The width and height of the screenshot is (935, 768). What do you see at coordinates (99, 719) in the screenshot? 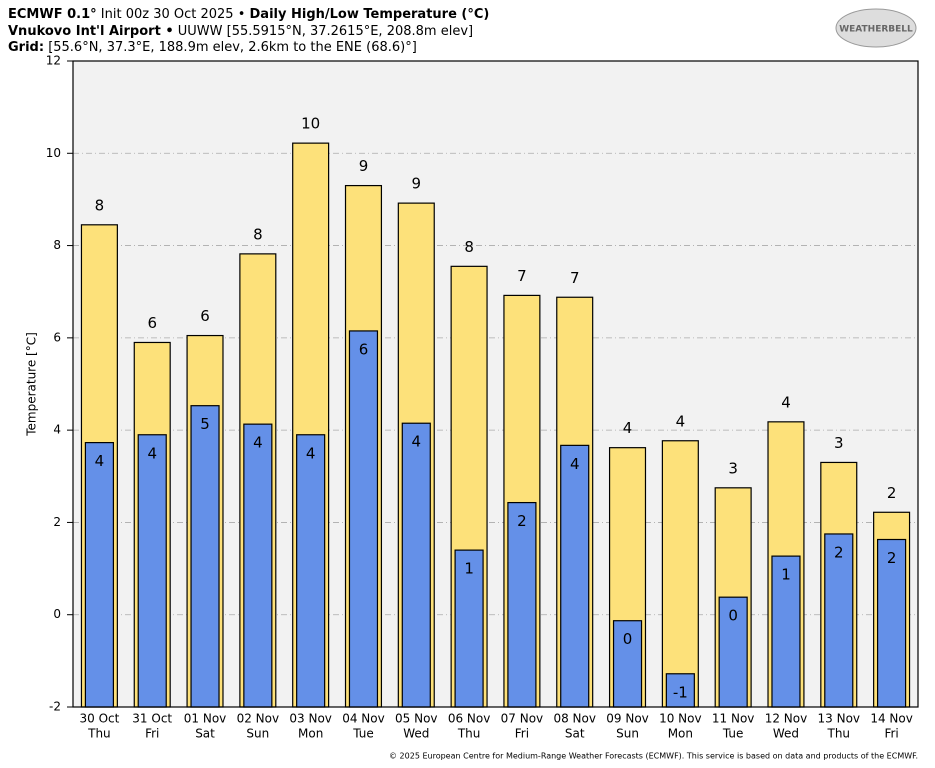
I see `x-tick-label: 30 Oct` at bounding box center [99, 719].